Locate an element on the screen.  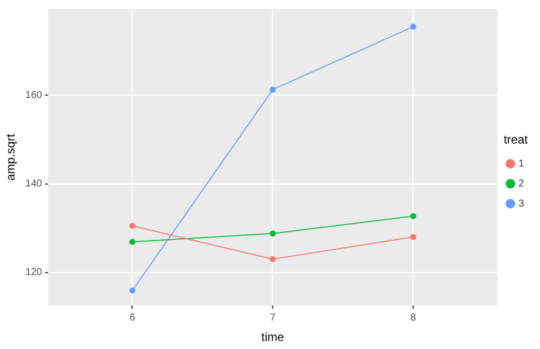
y-tick-label: 120 is located at coordinates (34, 272).